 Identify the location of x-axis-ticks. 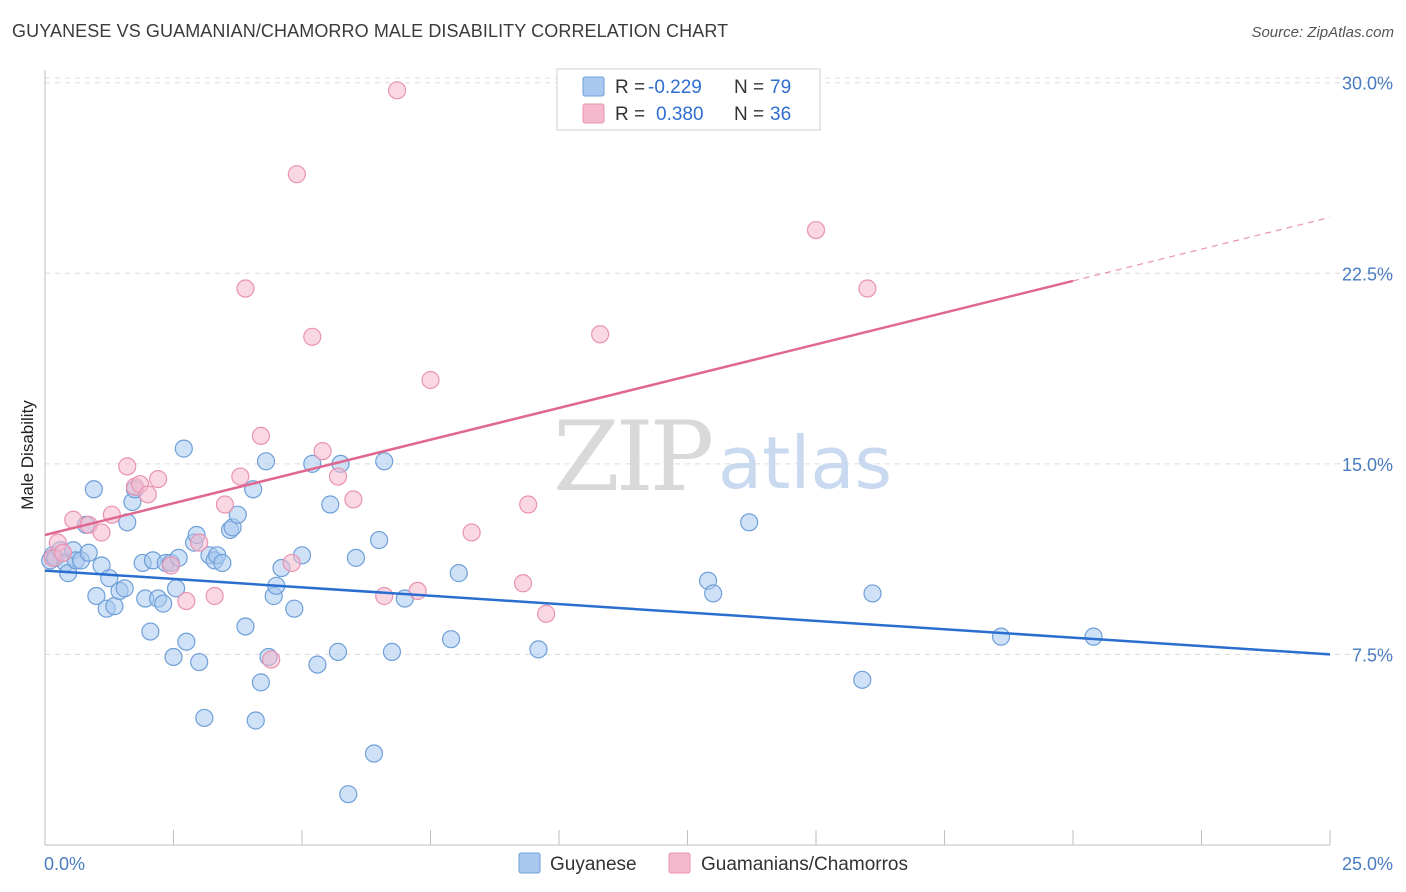
(687, 837).